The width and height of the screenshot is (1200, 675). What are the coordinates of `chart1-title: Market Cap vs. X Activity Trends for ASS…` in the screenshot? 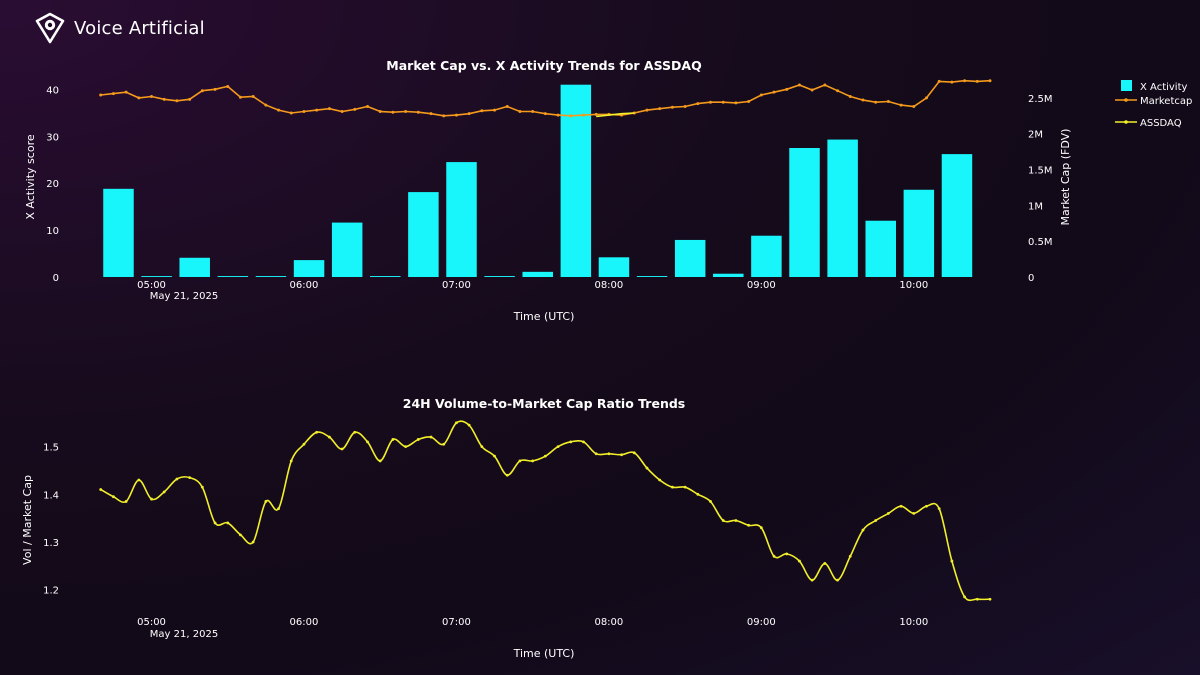 It's located at (543, 65).